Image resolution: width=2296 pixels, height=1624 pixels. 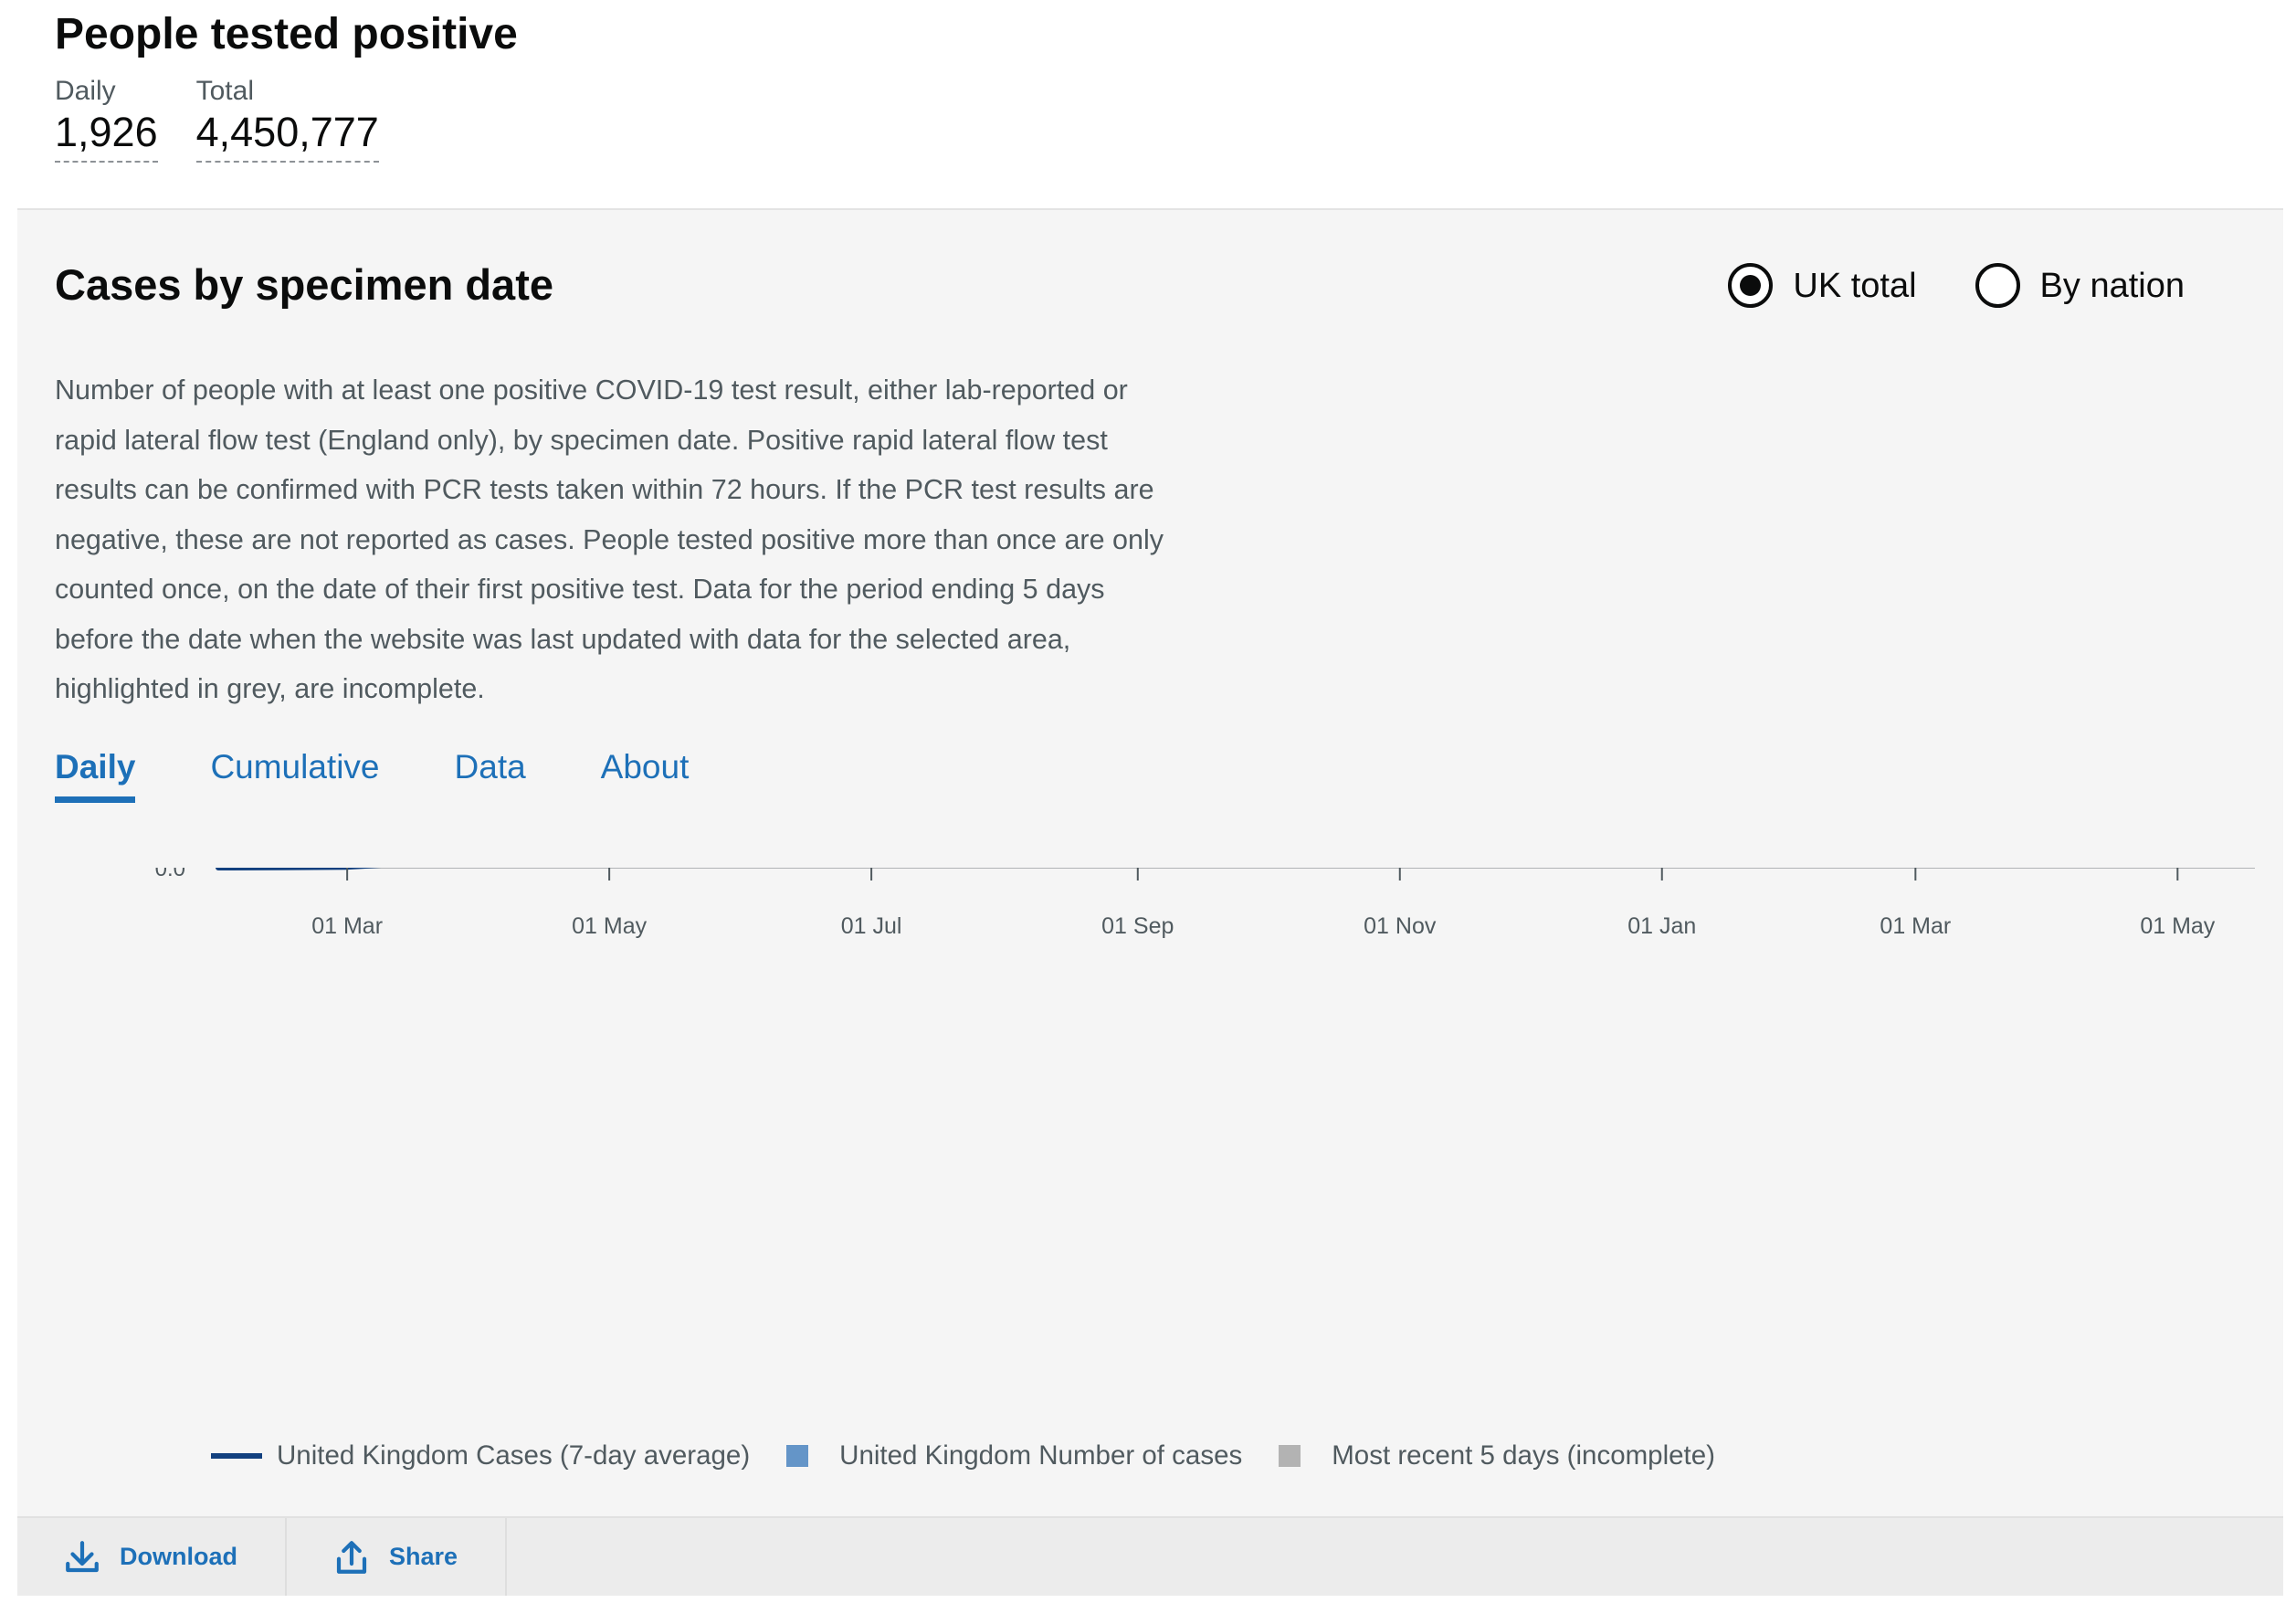 I want to click on x-tick-label: 01 Jul, so click(x=871, y=926).